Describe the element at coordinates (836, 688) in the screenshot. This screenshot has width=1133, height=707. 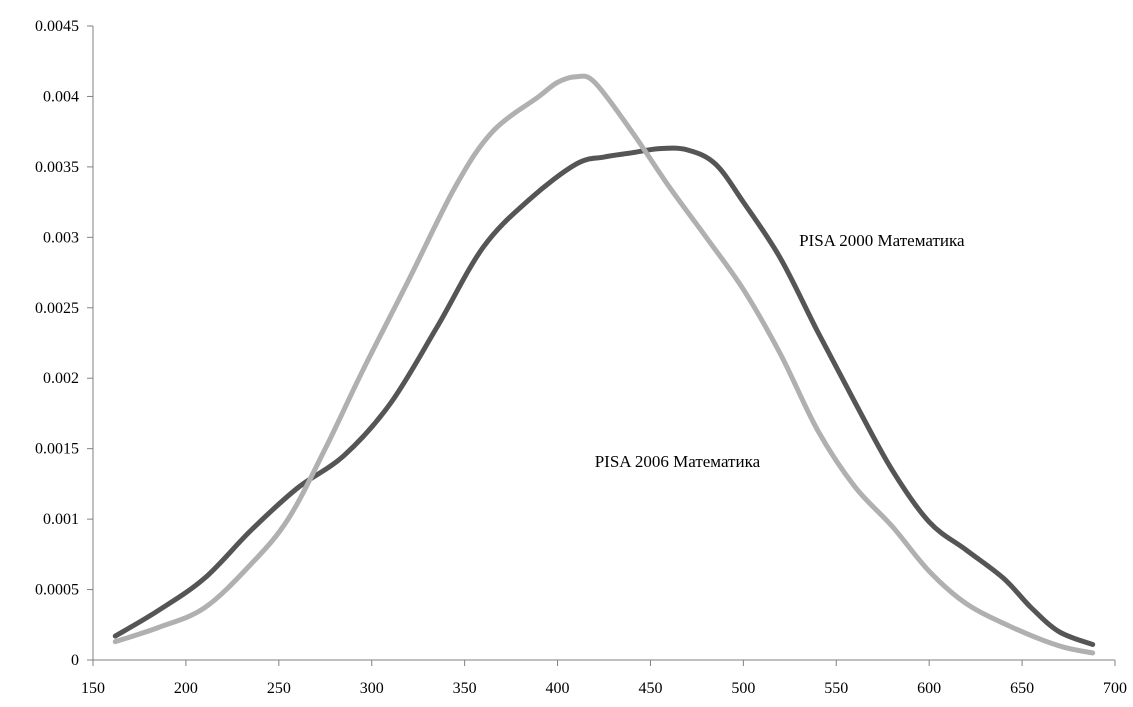
I see `x-tick-label: 550` at that location.